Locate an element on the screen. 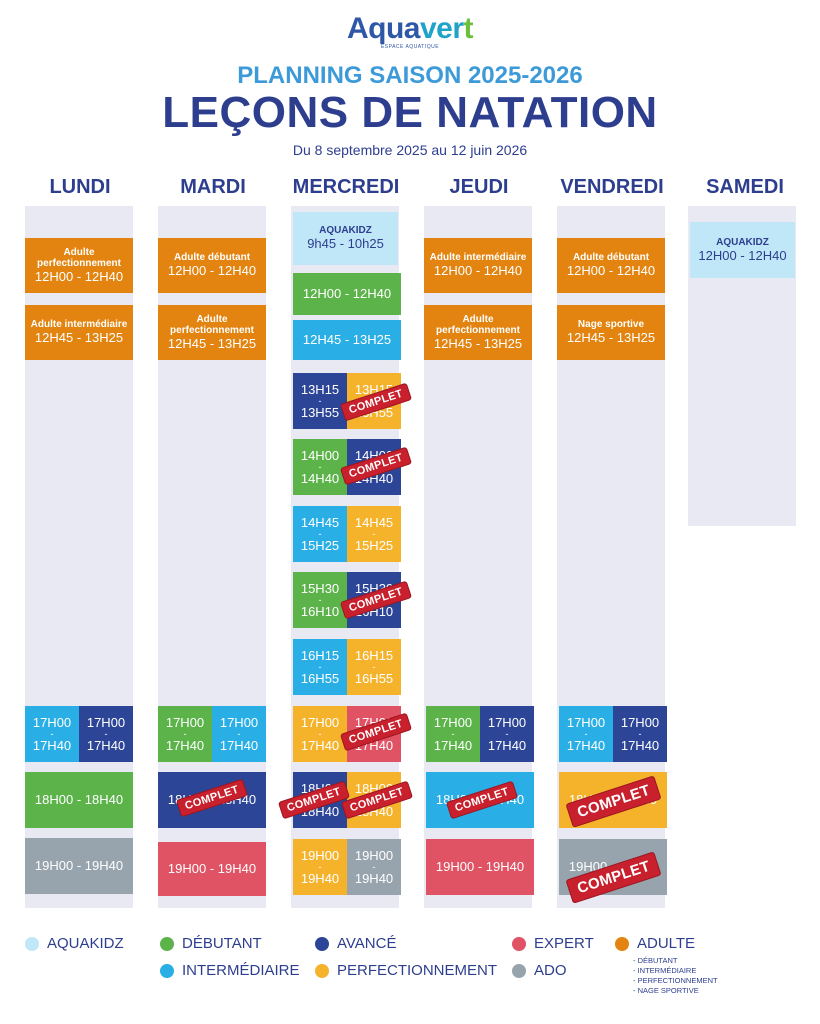 This screenshot has height=1024, width=820. lesson-slot: AQUAKIDZ 12H00 - 12H40 is located at coordinates (742, 250).